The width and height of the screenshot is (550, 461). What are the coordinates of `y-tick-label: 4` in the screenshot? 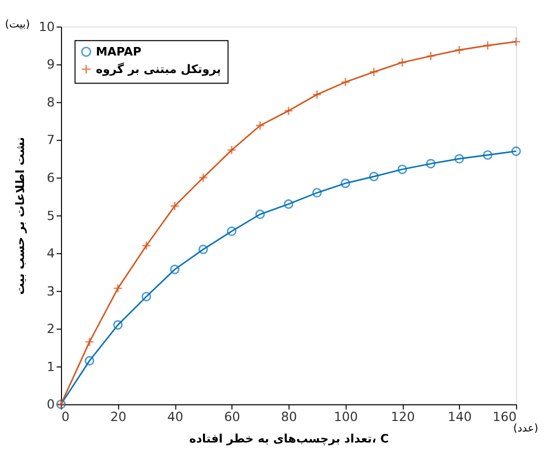 It's located at (50, 253).